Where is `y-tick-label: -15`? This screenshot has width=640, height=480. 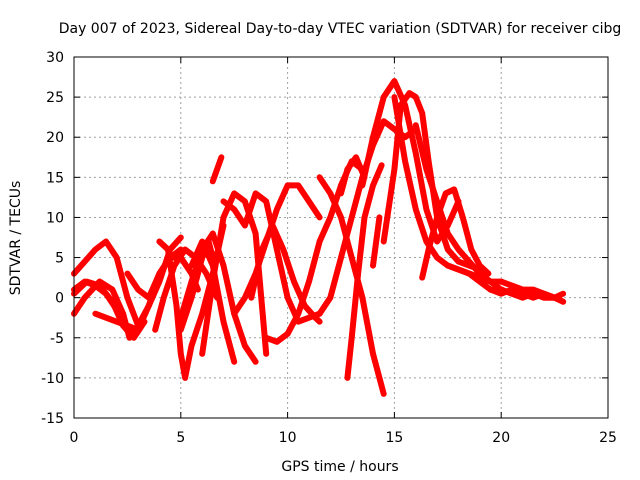 y-tick-label: -15 is located at coordinates (52, 419).